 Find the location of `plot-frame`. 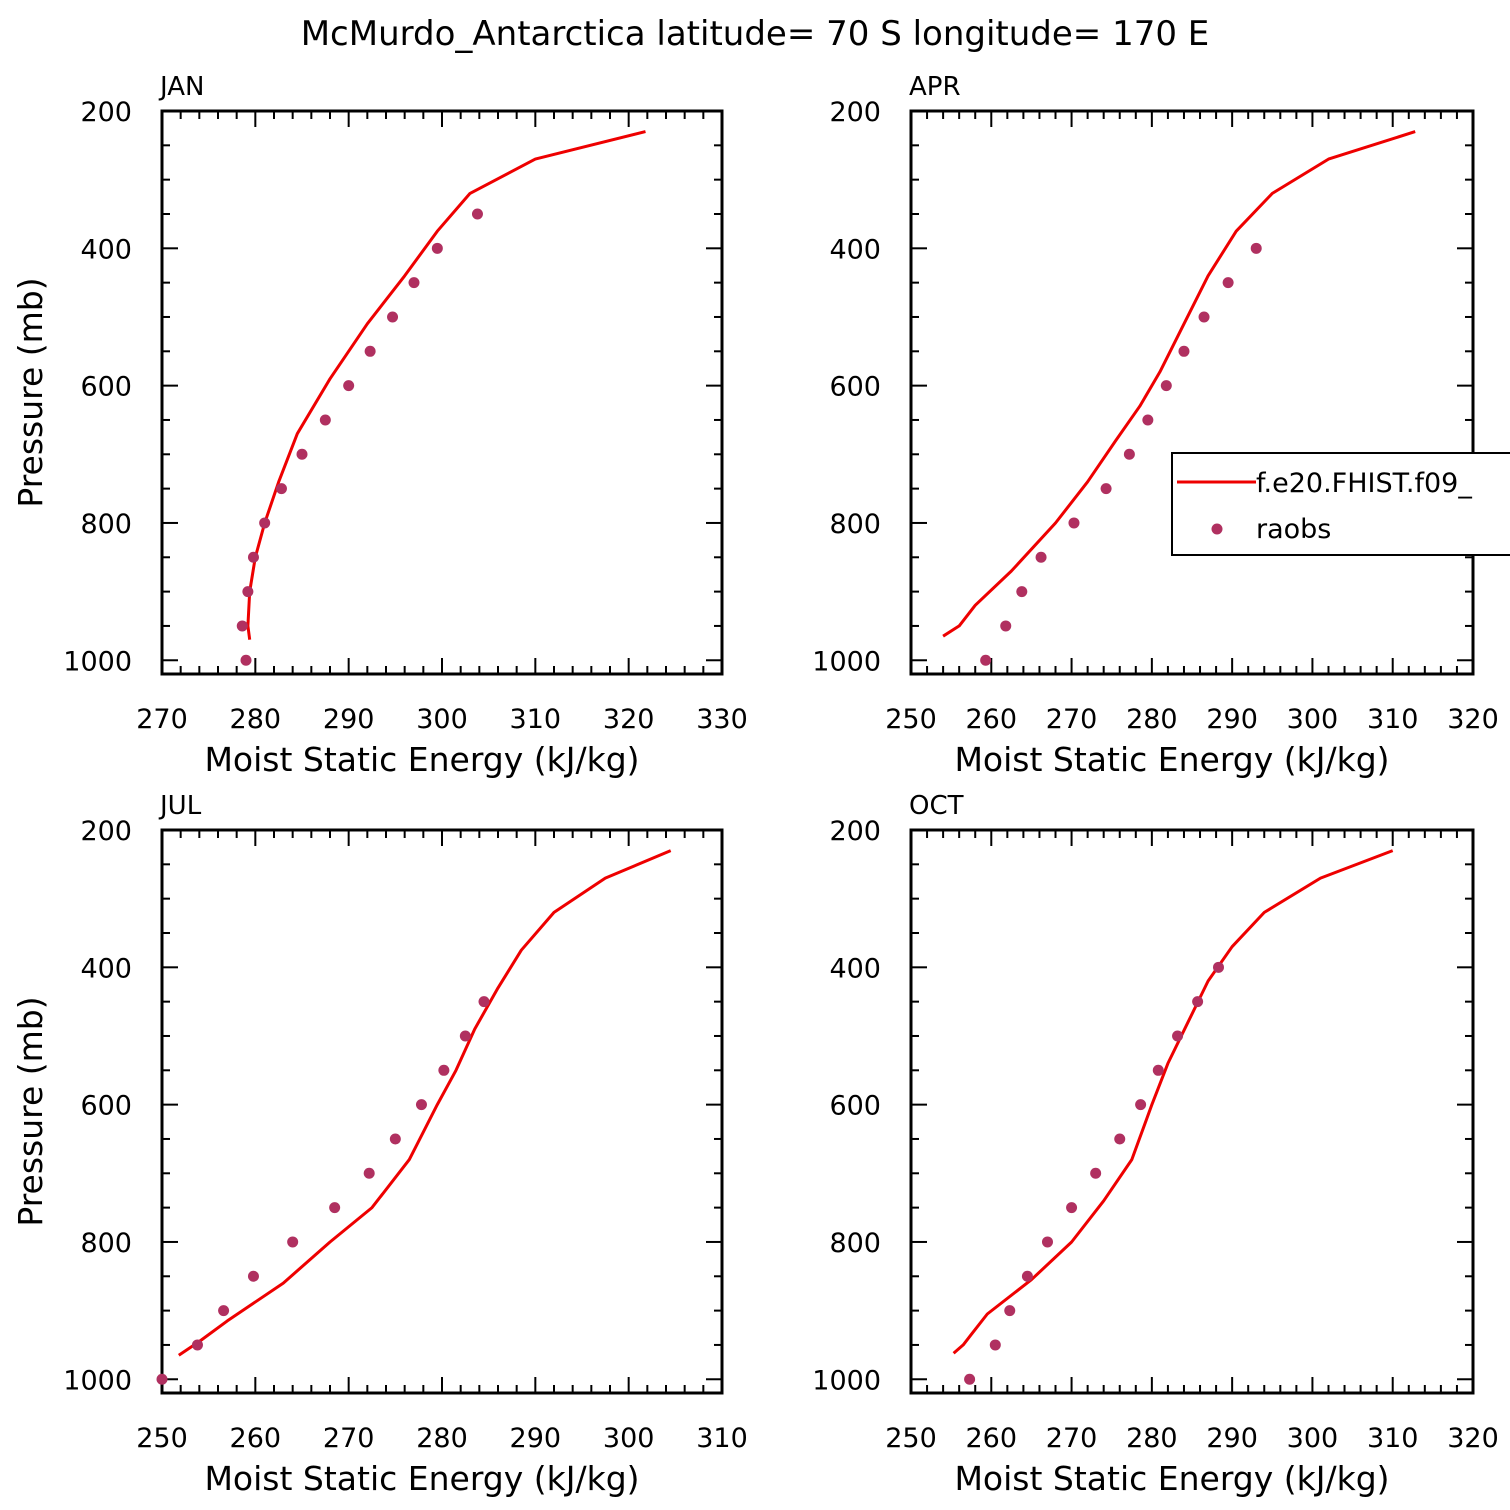

plot-frame is located at coordinates (1192, 392).